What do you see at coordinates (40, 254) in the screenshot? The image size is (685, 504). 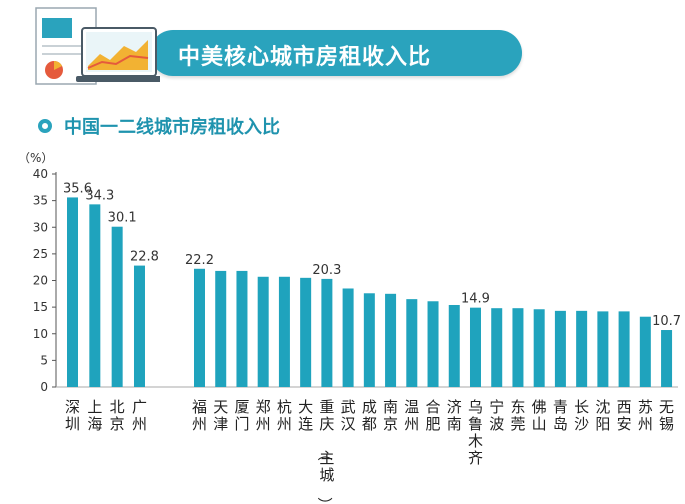 I see `y-tick-label: 25` at bounding box center [40, 254].